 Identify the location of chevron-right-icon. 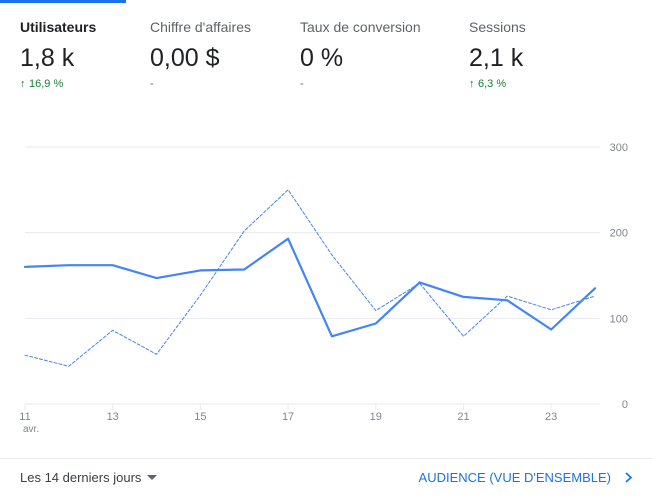
(628, 477).